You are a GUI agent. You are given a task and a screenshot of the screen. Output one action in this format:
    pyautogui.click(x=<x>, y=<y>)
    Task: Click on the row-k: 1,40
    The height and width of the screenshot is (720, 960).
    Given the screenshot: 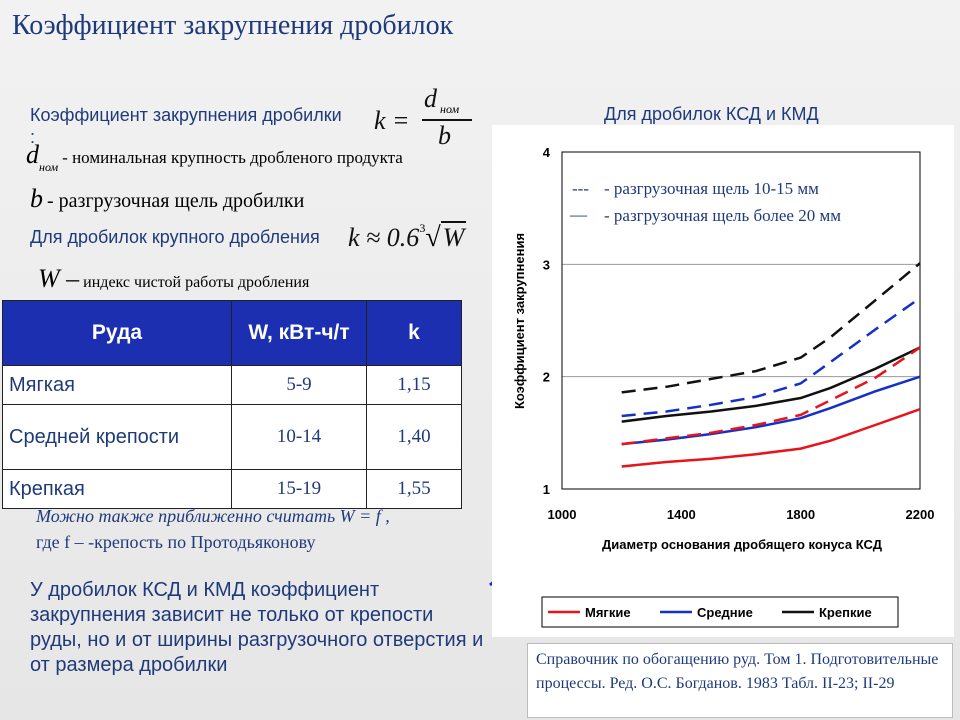 What is the action you would take?
    pyautogui.click(x=414, y=437)
    